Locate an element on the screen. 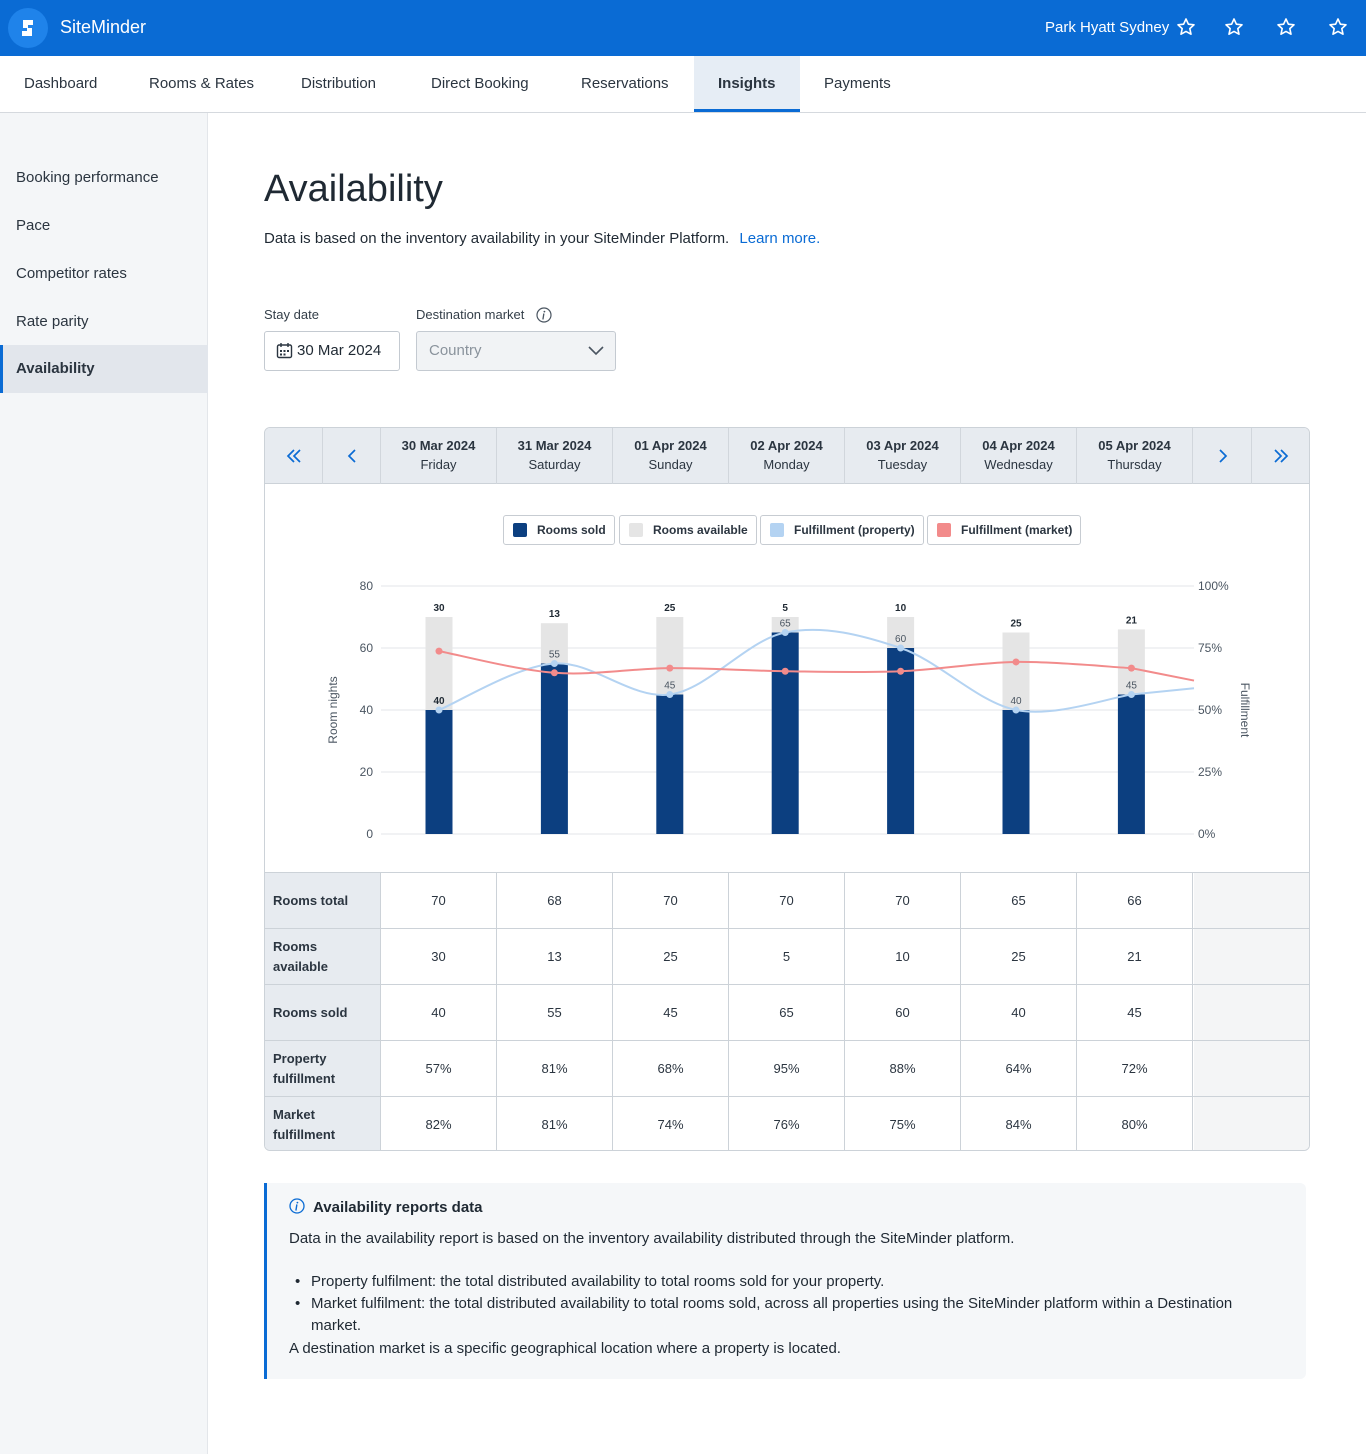  date-header-day: Sunday is located at coordinates (670, 464).